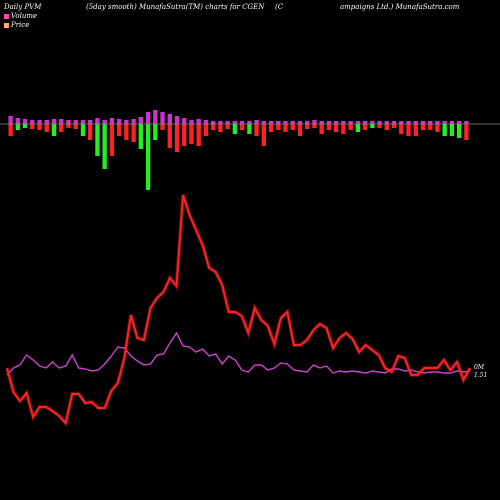  What do you see at coordinates (6, 25) in the screenshot?
I see `price-swatch` at bounding box center [6, 25].